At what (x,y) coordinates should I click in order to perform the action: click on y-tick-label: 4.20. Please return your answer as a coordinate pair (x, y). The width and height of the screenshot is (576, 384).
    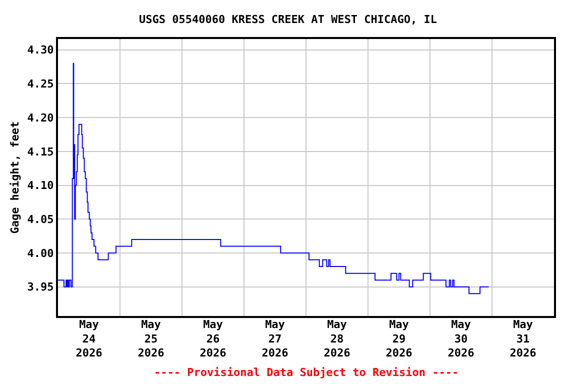
    Looking at the image, I should click on (40, 117).